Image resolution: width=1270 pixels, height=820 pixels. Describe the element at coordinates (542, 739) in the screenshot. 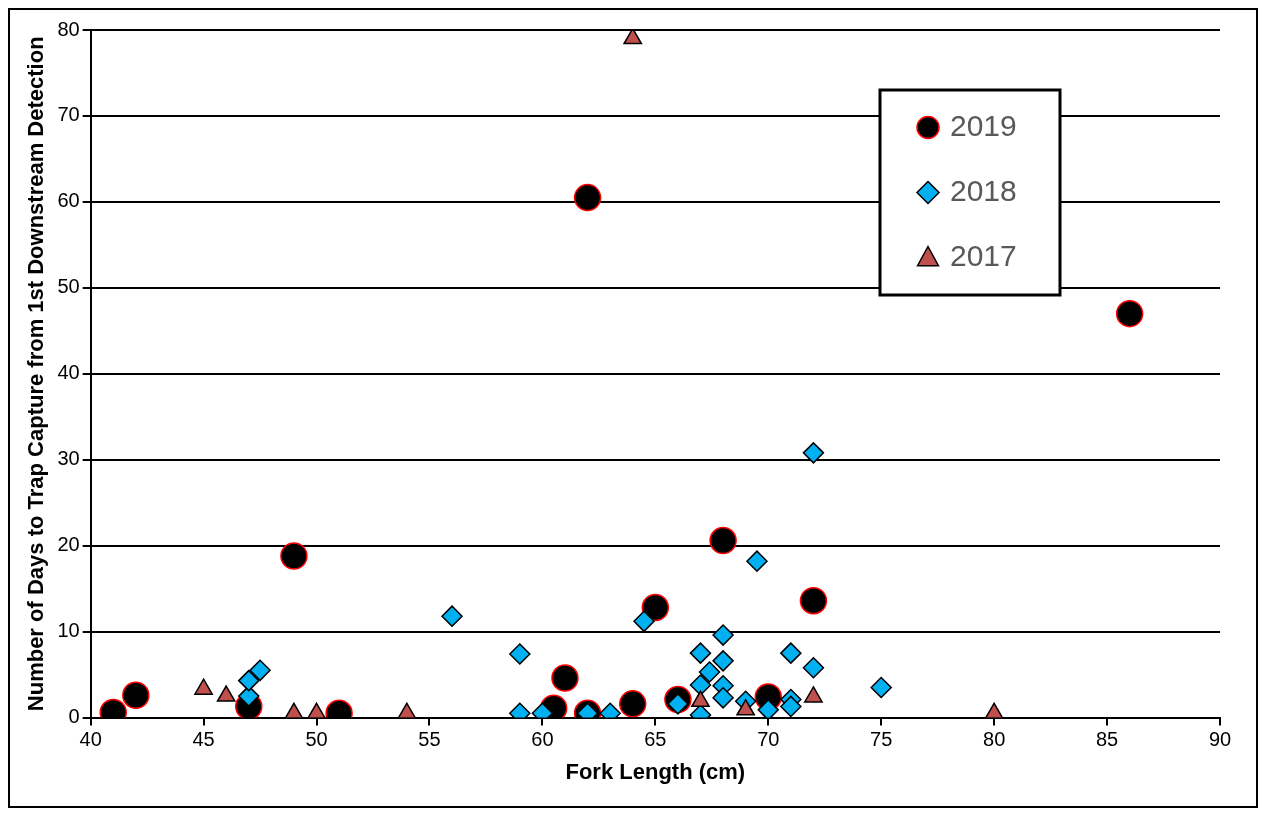

I see `x-tick-label: 60` at that location.